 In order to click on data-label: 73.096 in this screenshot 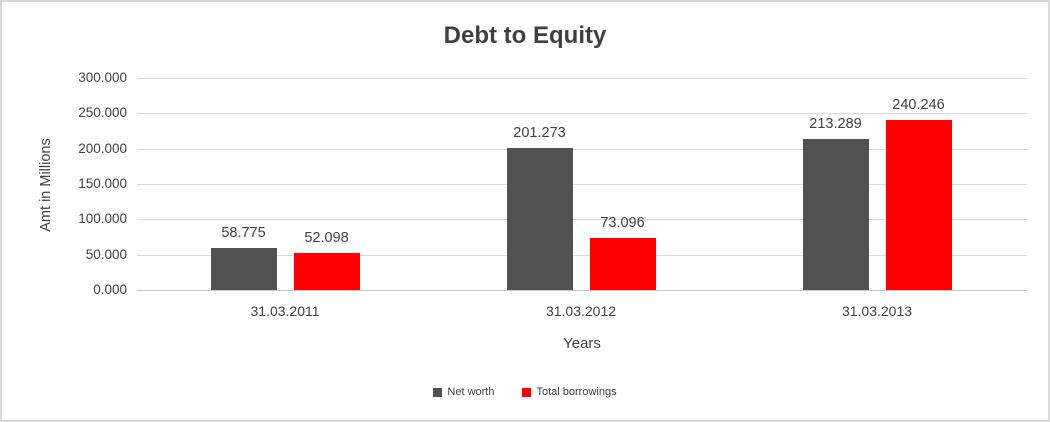, I will do `click(622, 223)`.